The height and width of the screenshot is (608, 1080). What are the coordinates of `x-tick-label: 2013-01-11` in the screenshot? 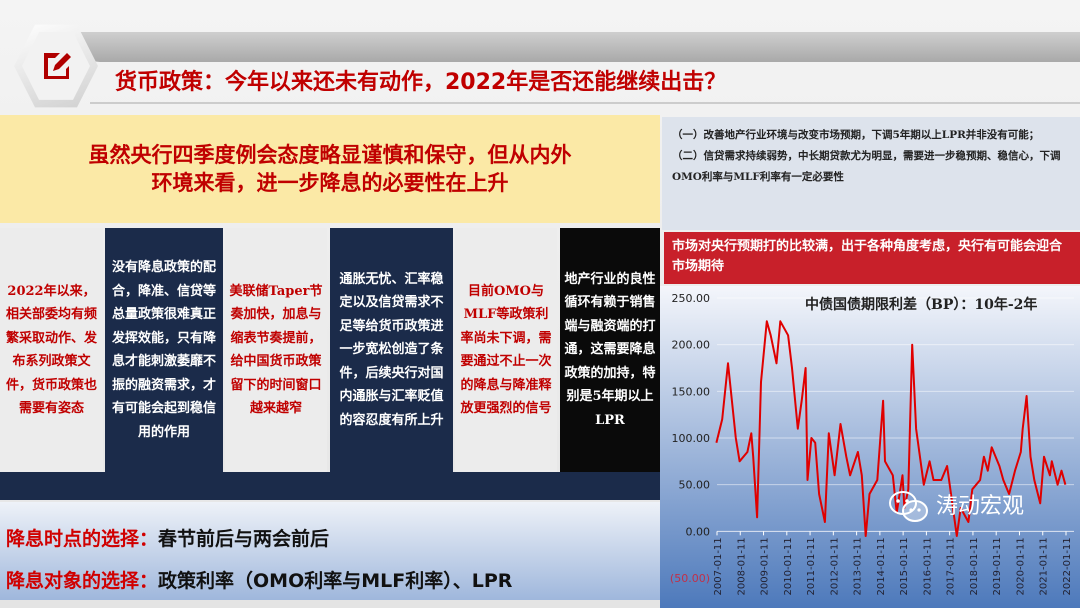 It's located at (858, 566).